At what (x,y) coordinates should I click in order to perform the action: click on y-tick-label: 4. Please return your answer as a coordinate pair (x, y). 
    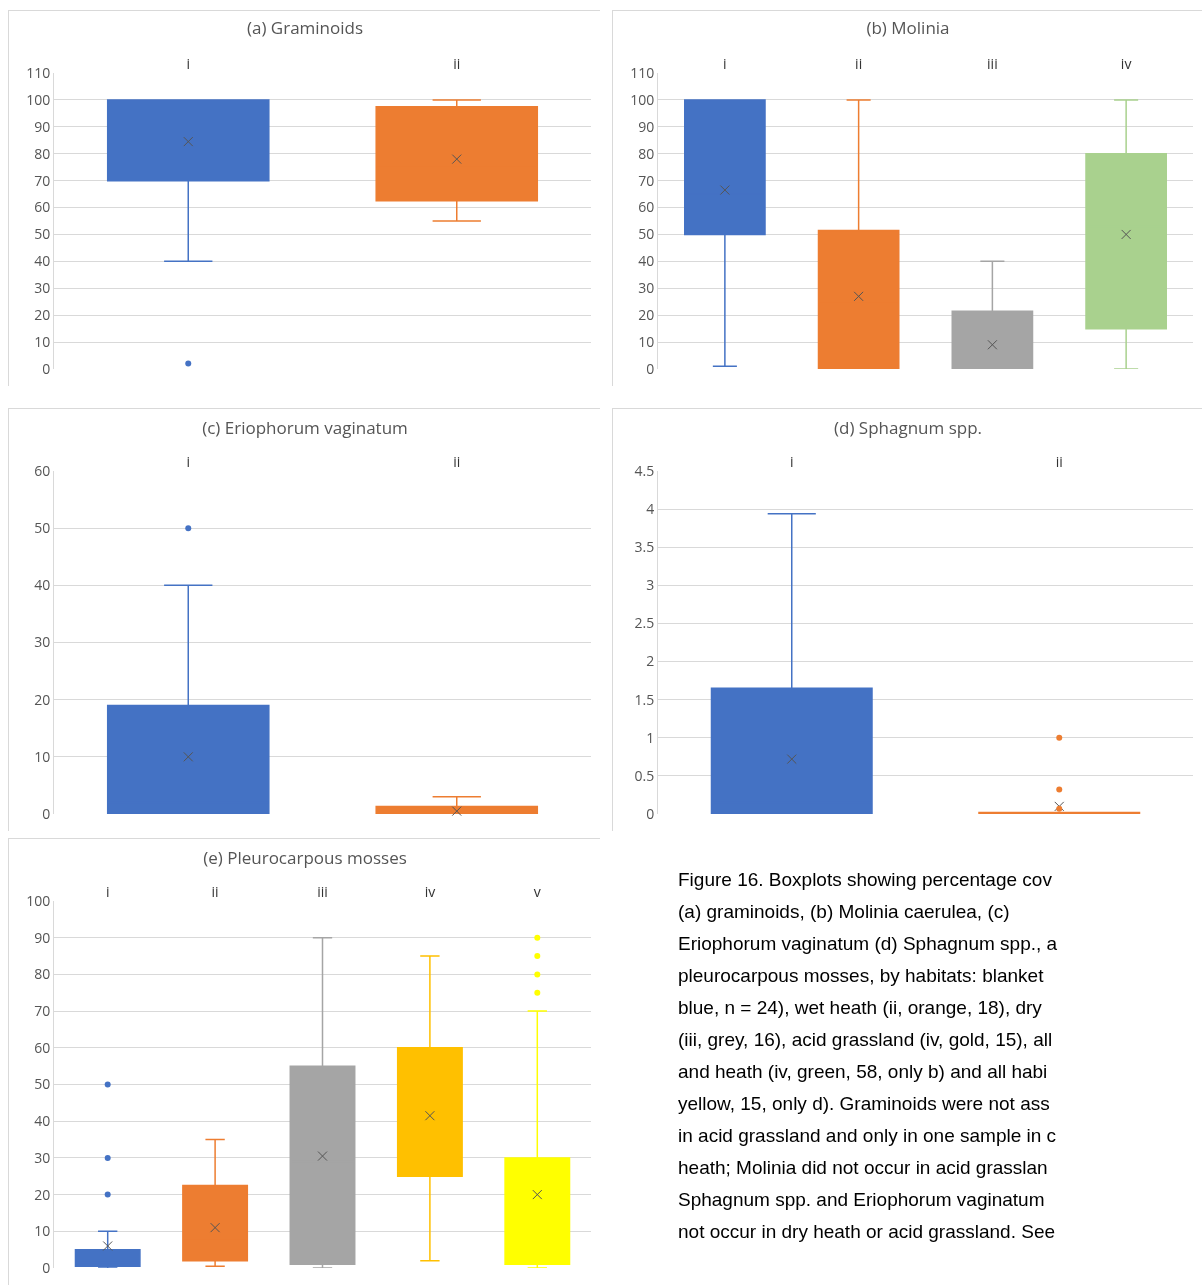
    Looking at the image, I should click on (650, 509).